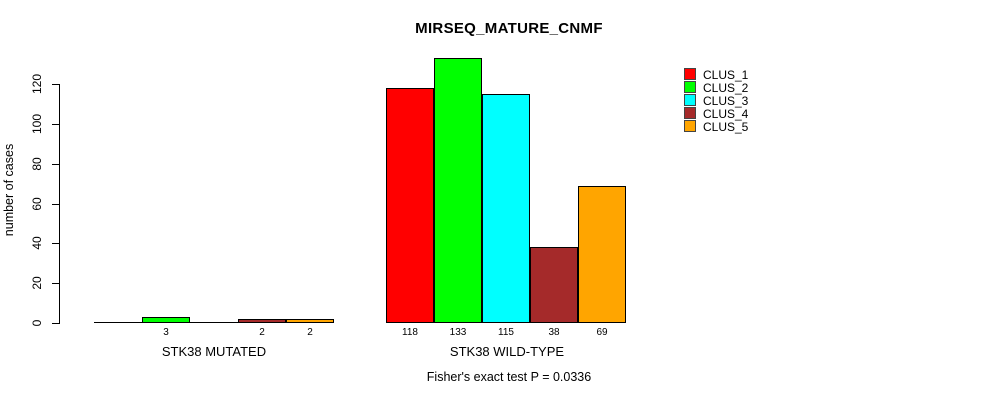 This screenshot has width=990, height=400. Describe the element at coordinates (59, 204) in the screenshot. I see `y-axis-line` at that location.